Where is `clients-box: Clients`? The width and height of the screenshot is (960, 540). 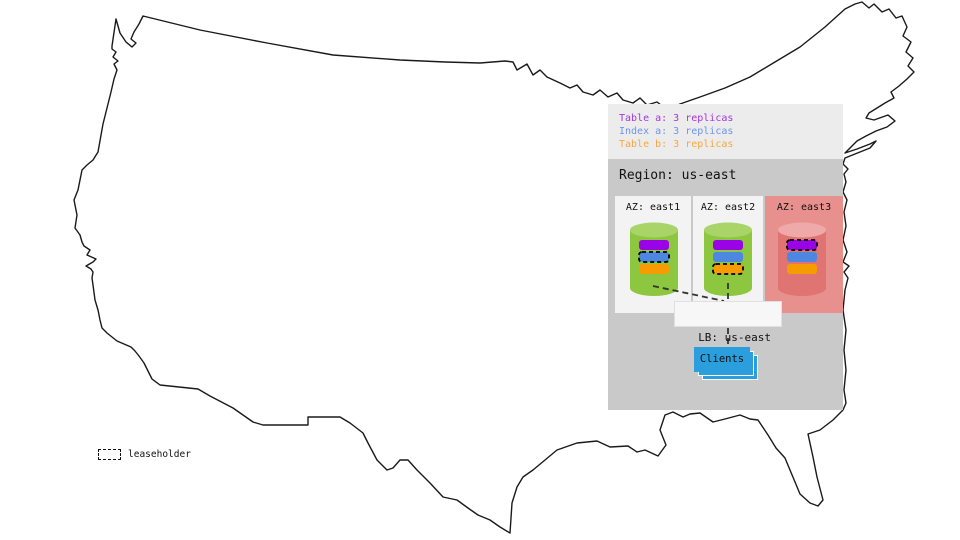
clients-box: Clients is located at coordinates (727, 364).